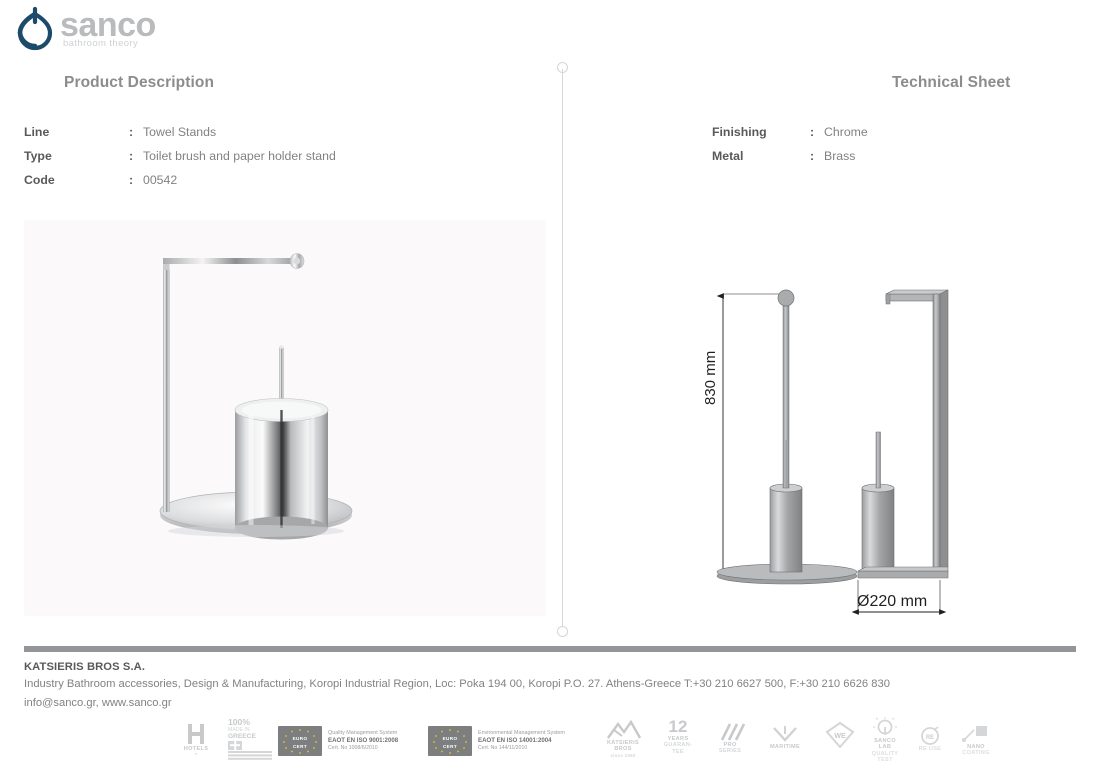 The width and height of the screenshot is (1099, 775). I want to click on technical-sheet-title: Technical Sheet, so click(951, 82).